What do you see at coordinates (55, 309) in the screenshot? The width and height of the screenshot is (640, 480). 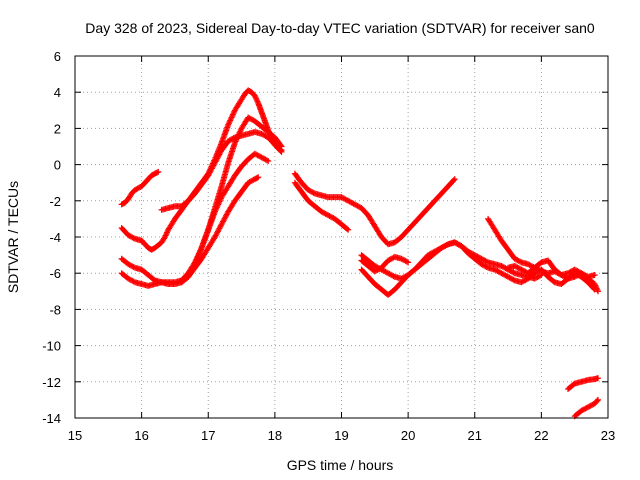 I see `y-tick-label: -8` at bounding box center [55, 309].